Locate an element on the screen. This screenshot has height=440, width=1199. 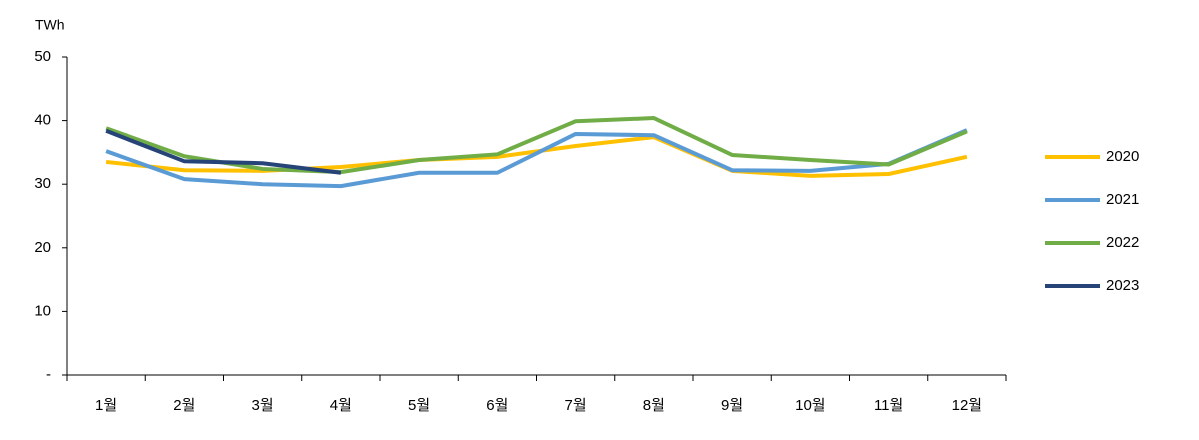
x-tick-label: 7월 is located at coordinates (576, 405).